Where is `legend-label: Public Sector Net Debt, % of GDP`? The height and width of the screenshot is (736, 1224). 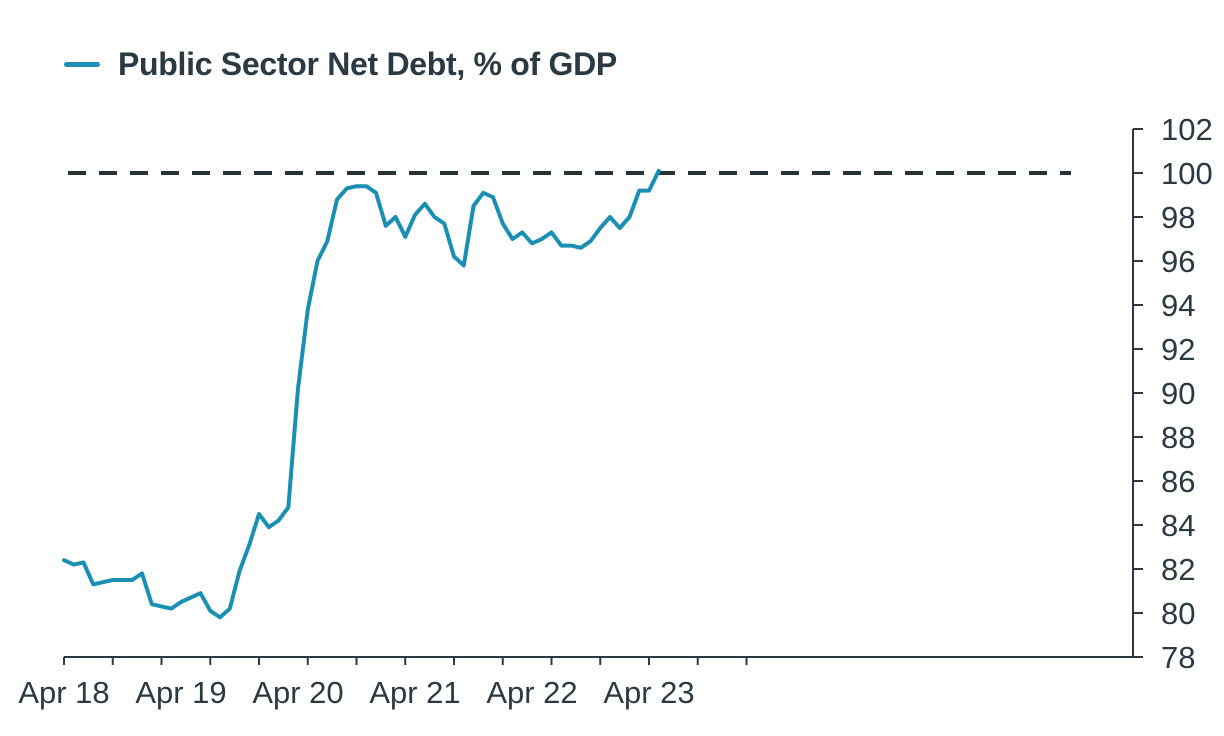 legend-label: Public Sector Net Debt, % of GDP is located at coordinates (367, 63).